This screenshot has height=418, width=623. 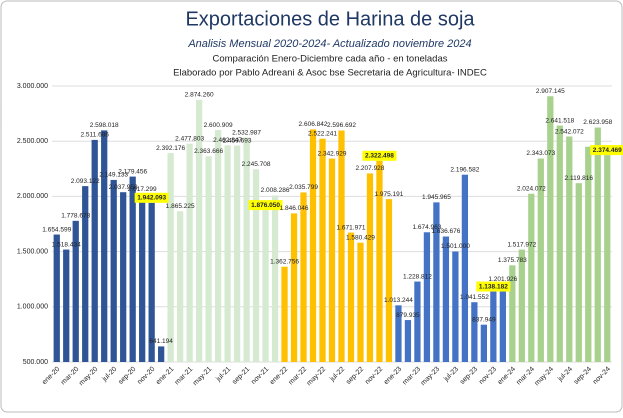 What do you see at coordinates (455, 246) in the screenshot?
I see `data-label: 1.501.000` at bounding box center [455, 246].